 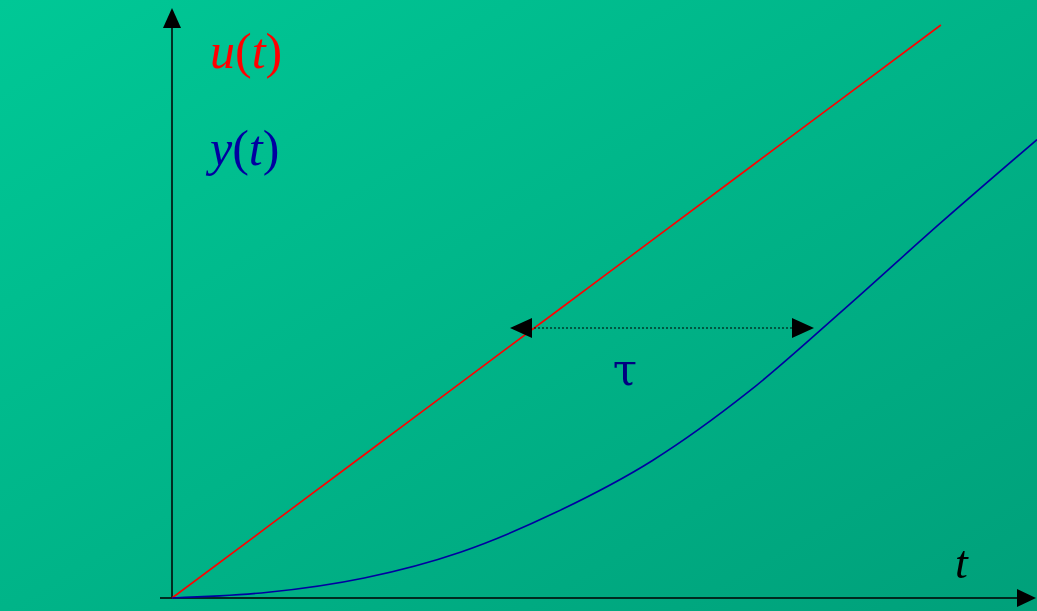 I want to click on x-axis-title: t, so click(x=962, y=562).